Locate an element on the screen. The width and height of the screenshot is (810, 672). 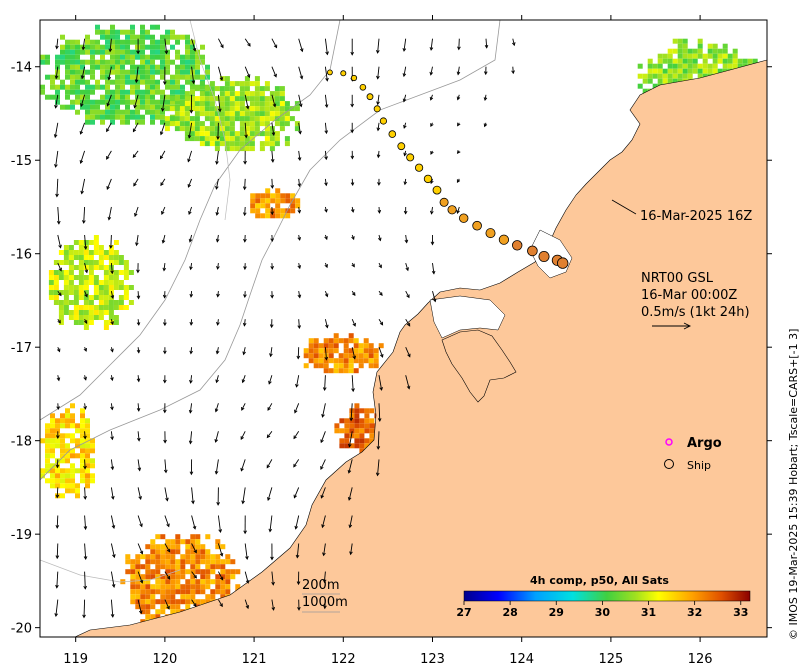
lat-tick-label: -17 is located at coordinates (21, 348).